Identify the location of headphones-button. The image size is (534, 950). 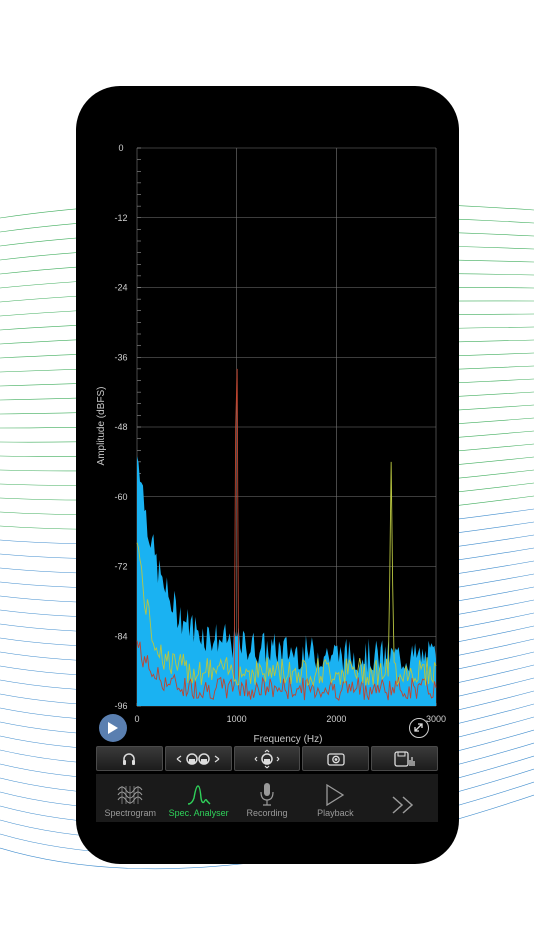
(129, 758).